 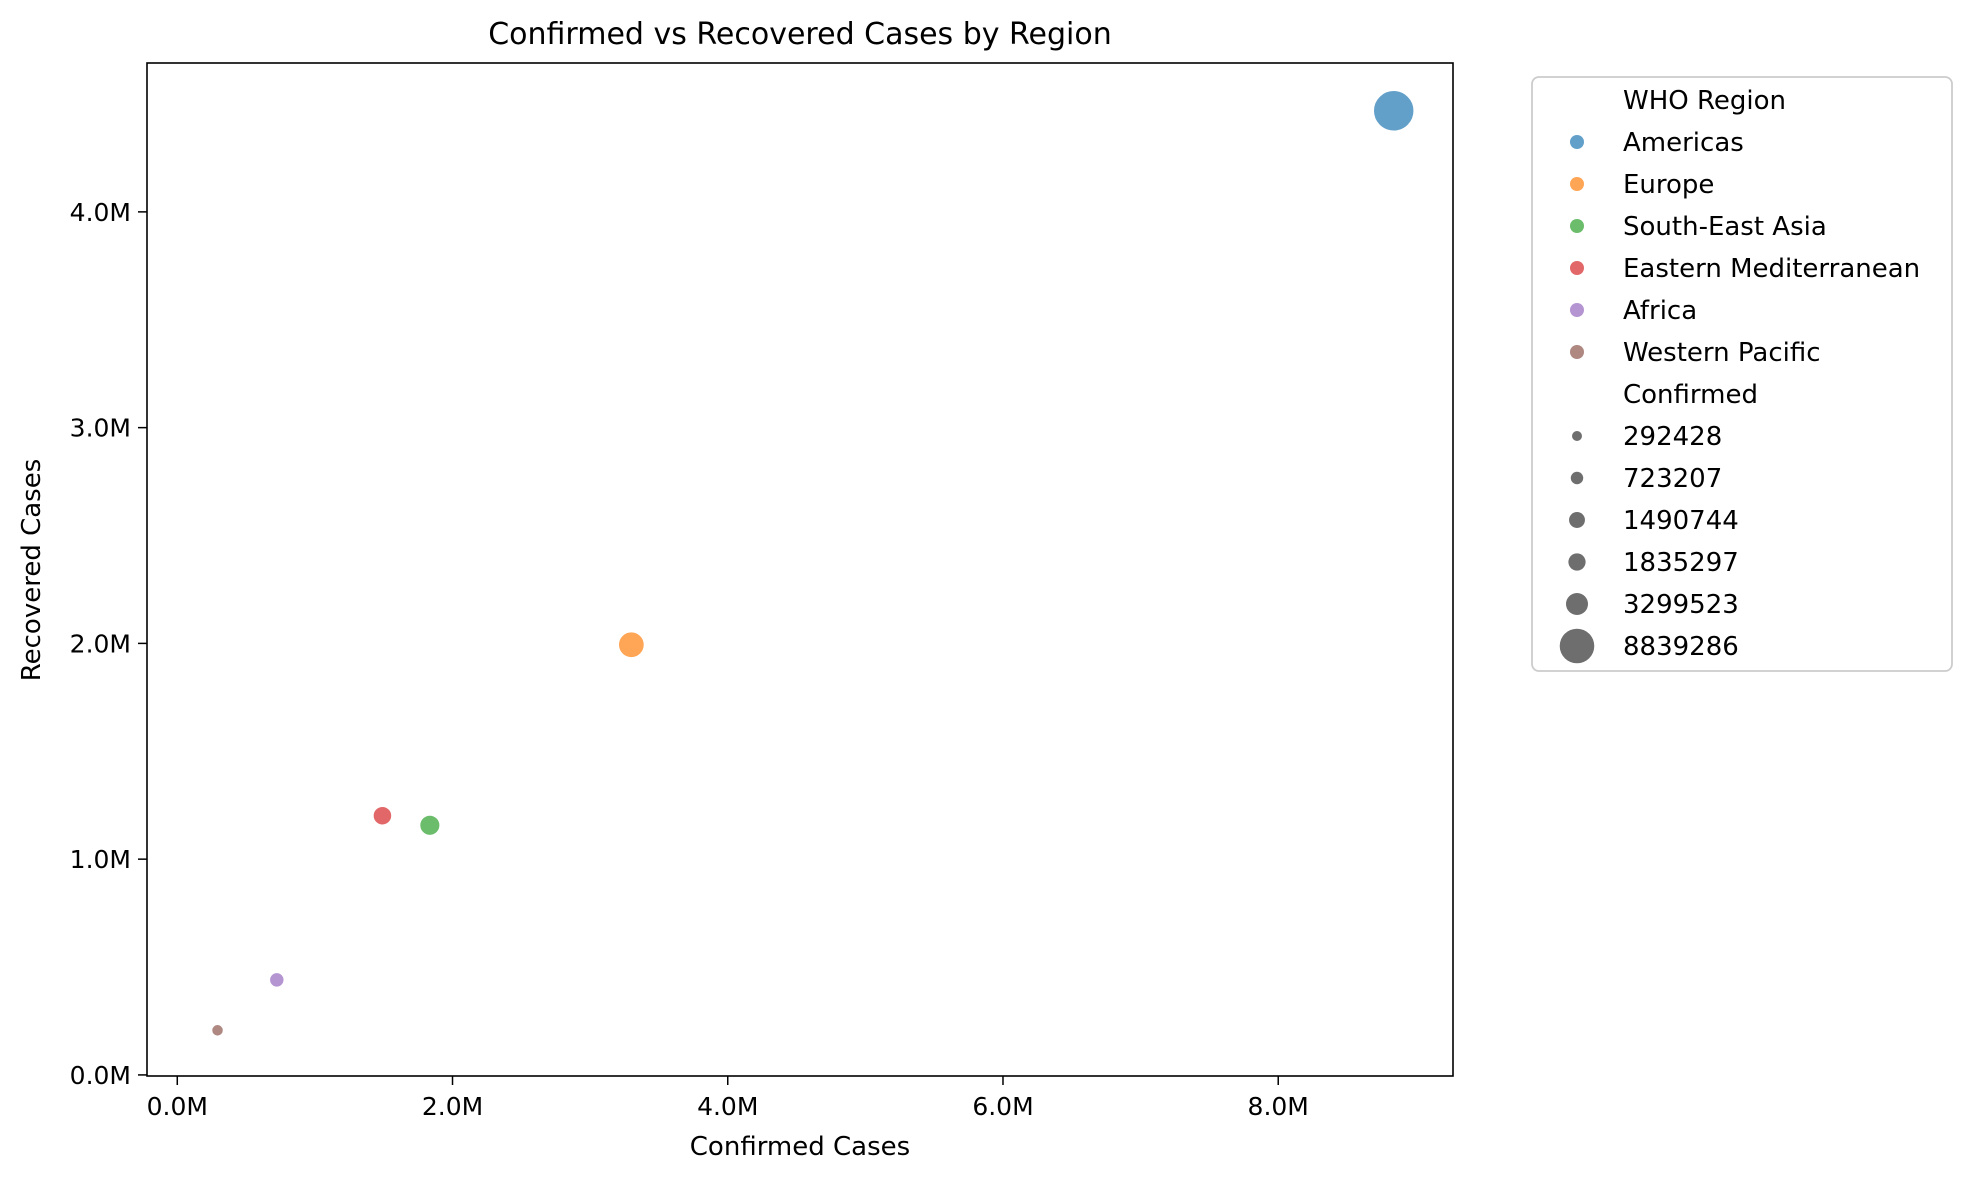 What do you see at coordinates (1672, 437) in the screenshot?
I see `legend-size-entry: 292428` at bounding box center [1672, 437].